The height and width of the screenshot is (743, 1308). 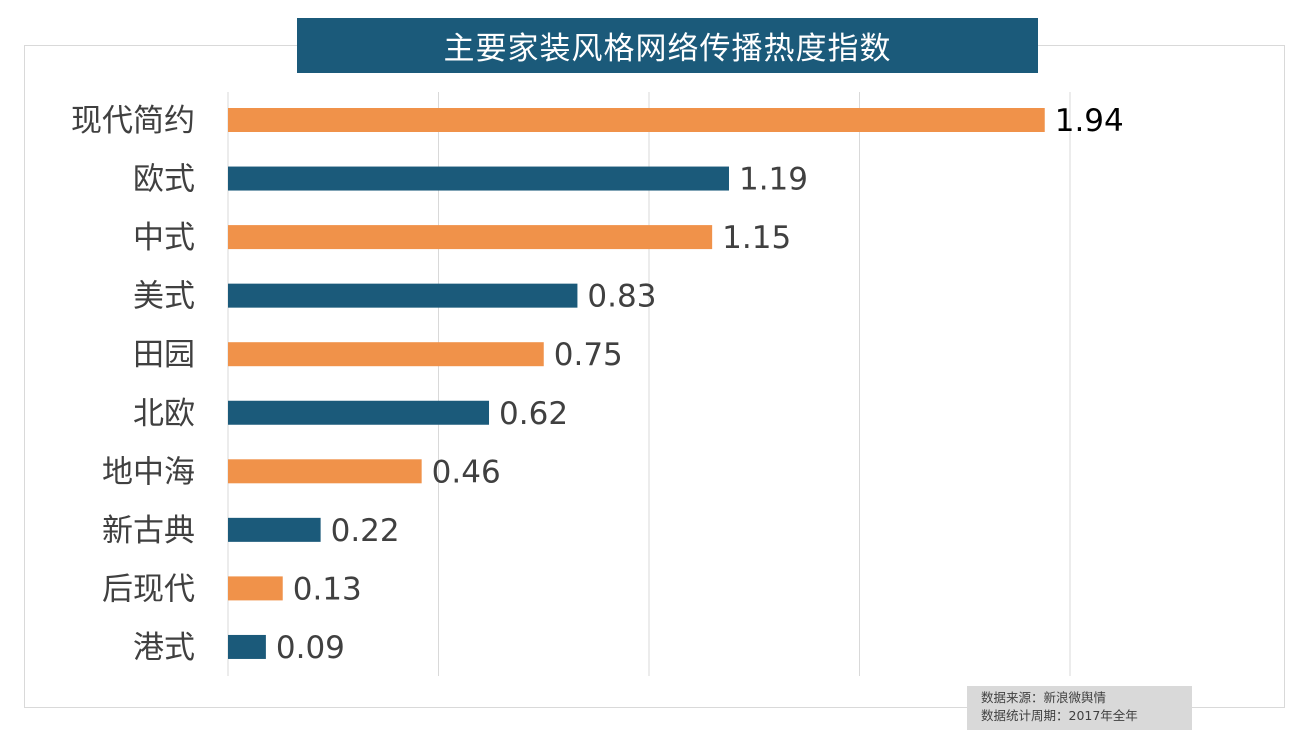 I want to click on value-label: 1.15, so click(x=756, y=238).